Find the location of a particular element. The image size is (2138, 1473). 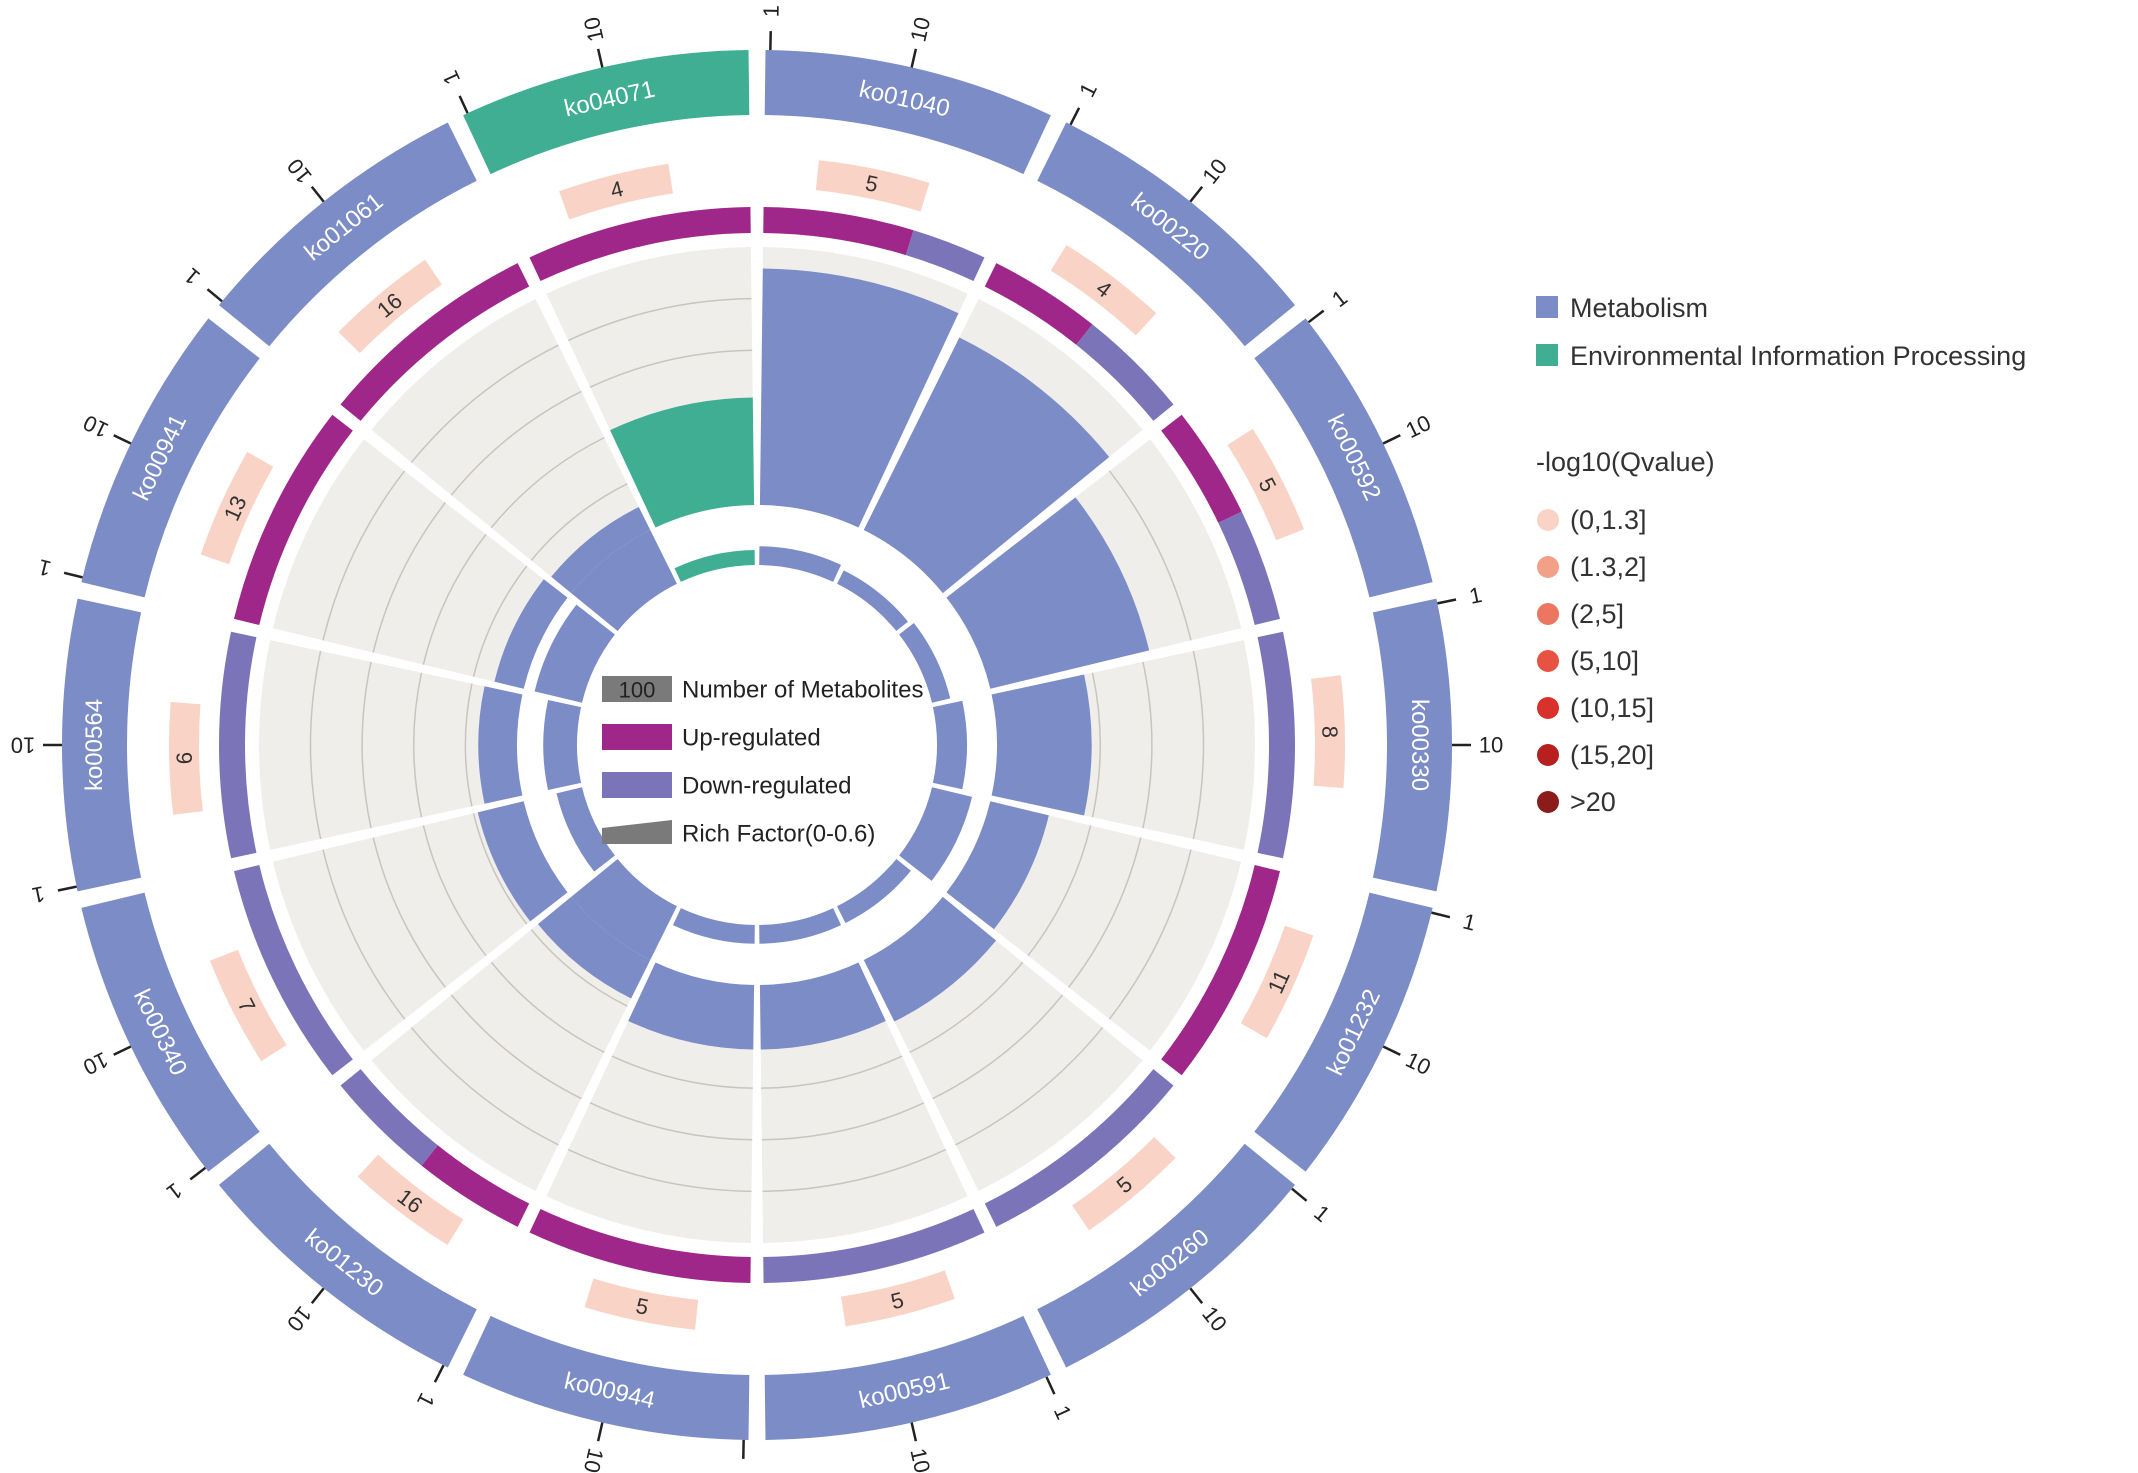

qvalue-pill-ko01040 is located at coordinates (872, 186).